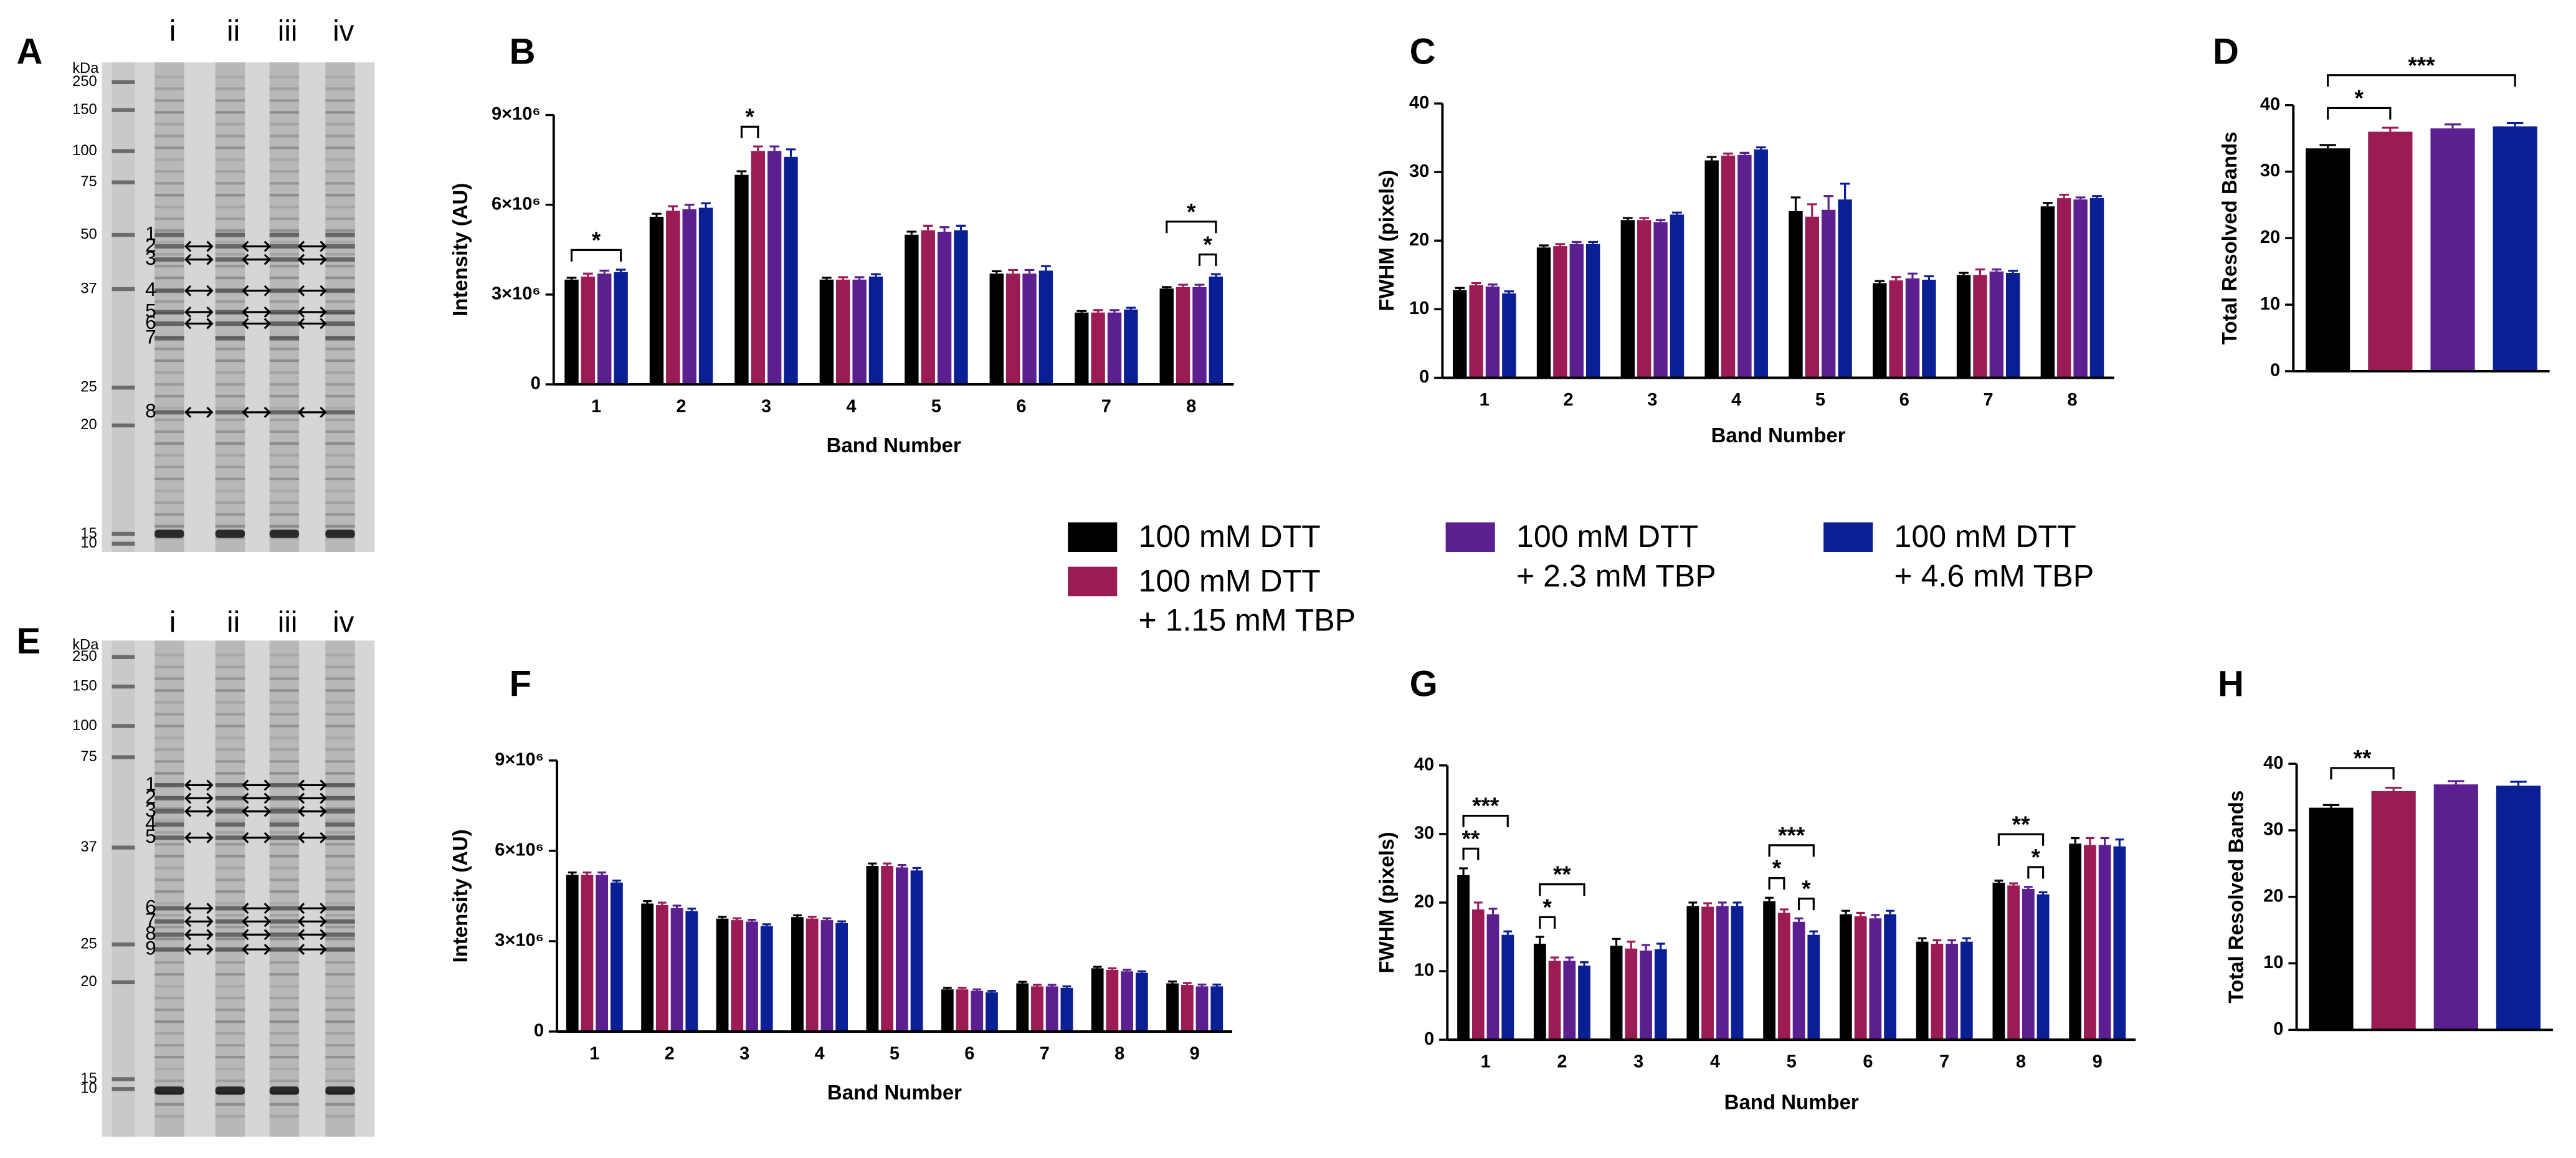  I want to click on panel-label: G, so click(1424, 685).